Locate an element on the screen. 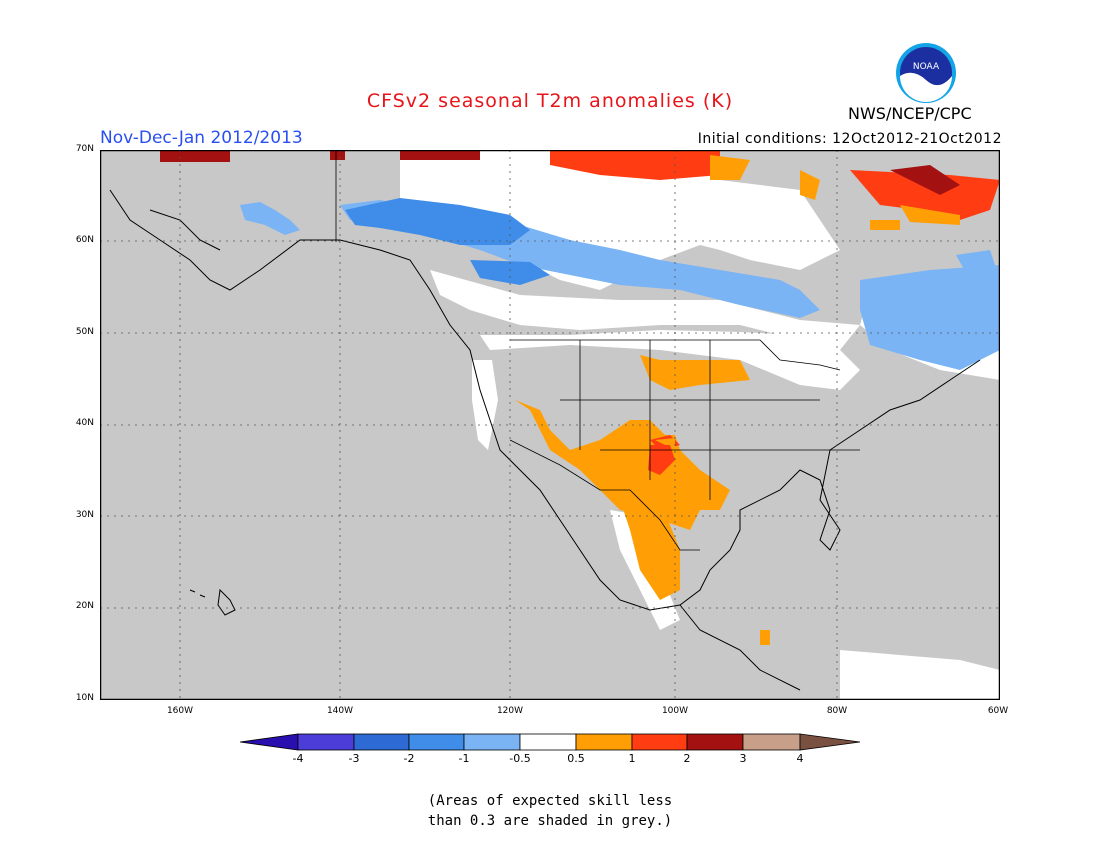 This screenshot has height=850, width=1100. lat-label-70n: 70N is located at coordinates (84, 149).